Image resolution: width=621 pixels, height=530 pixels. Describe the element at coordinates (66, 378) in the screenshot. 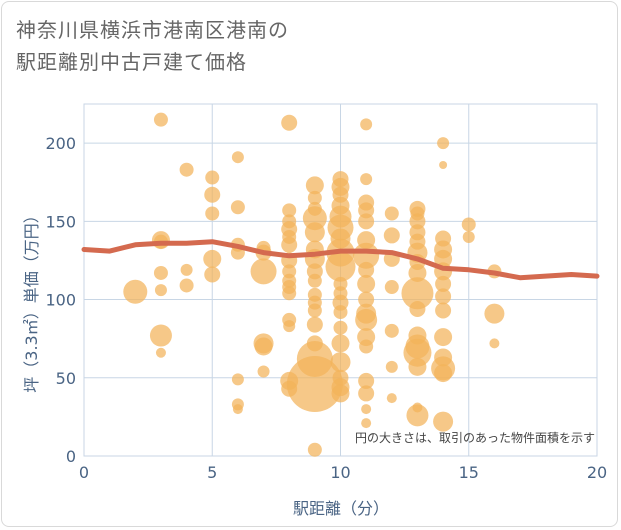

I see `y-tick-label: 50` at that location.